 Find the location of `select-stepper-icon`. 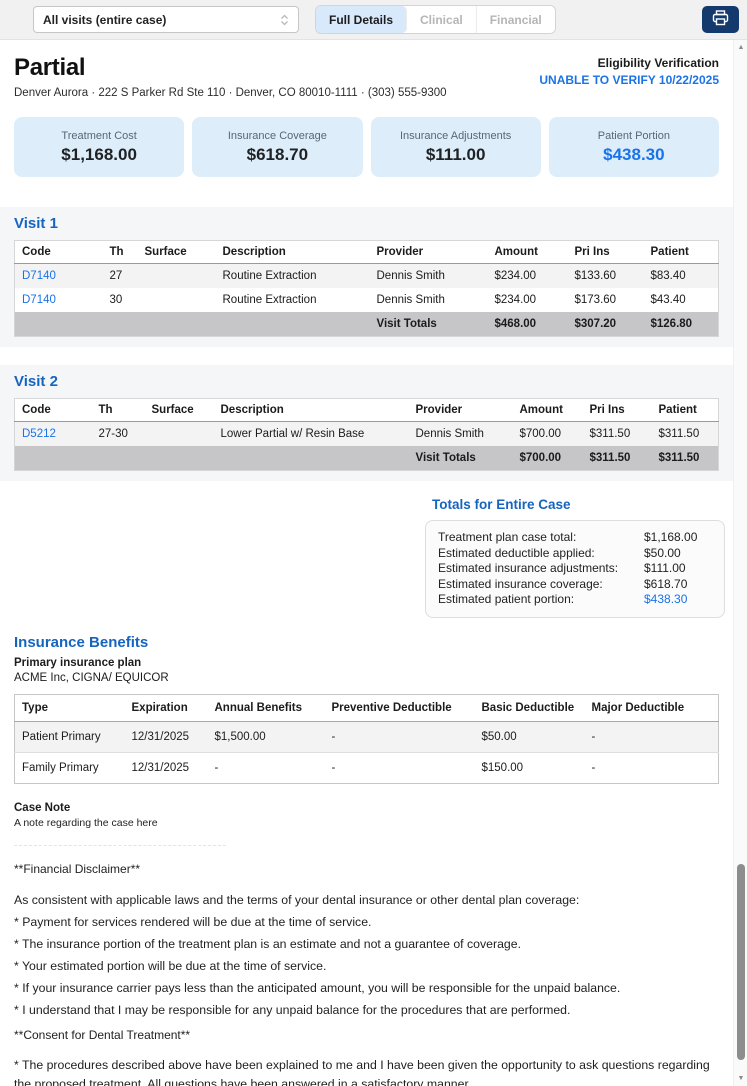

select-stepper-icon is located at coordinates (284, 20).